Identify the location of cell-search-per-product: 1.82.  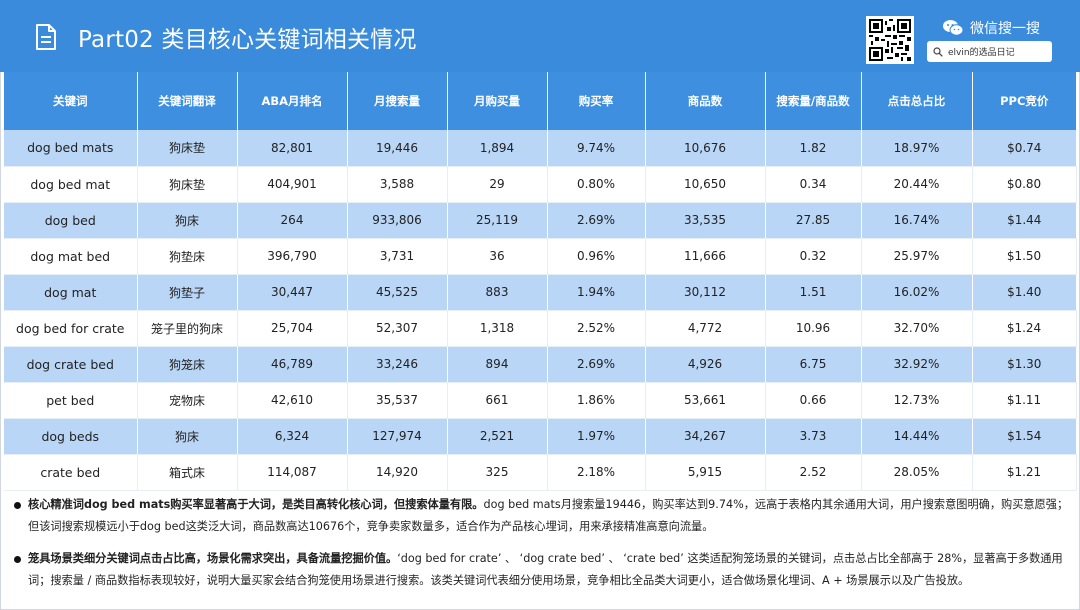
(813, 148).